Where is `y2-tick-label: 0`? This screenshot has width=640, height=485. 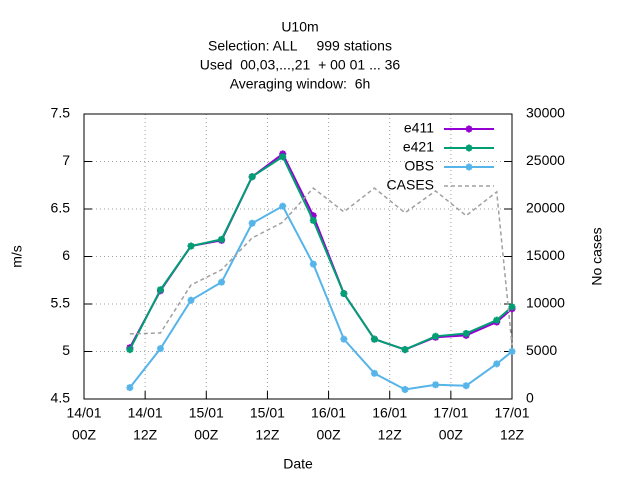
y2-tick-label: 0 is located at coordinates (530, 398).